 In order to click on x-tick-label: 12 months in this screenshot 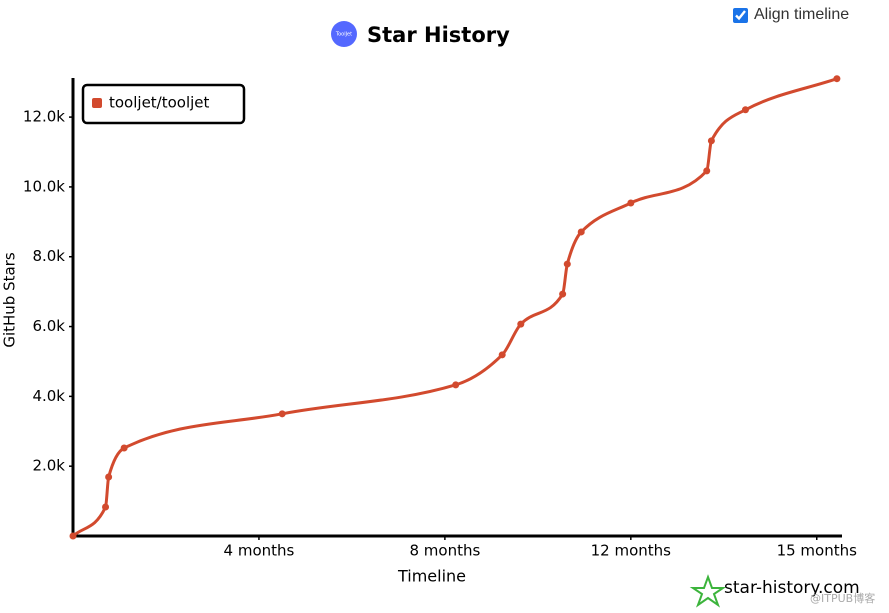, I will do `click(631, 551)`.